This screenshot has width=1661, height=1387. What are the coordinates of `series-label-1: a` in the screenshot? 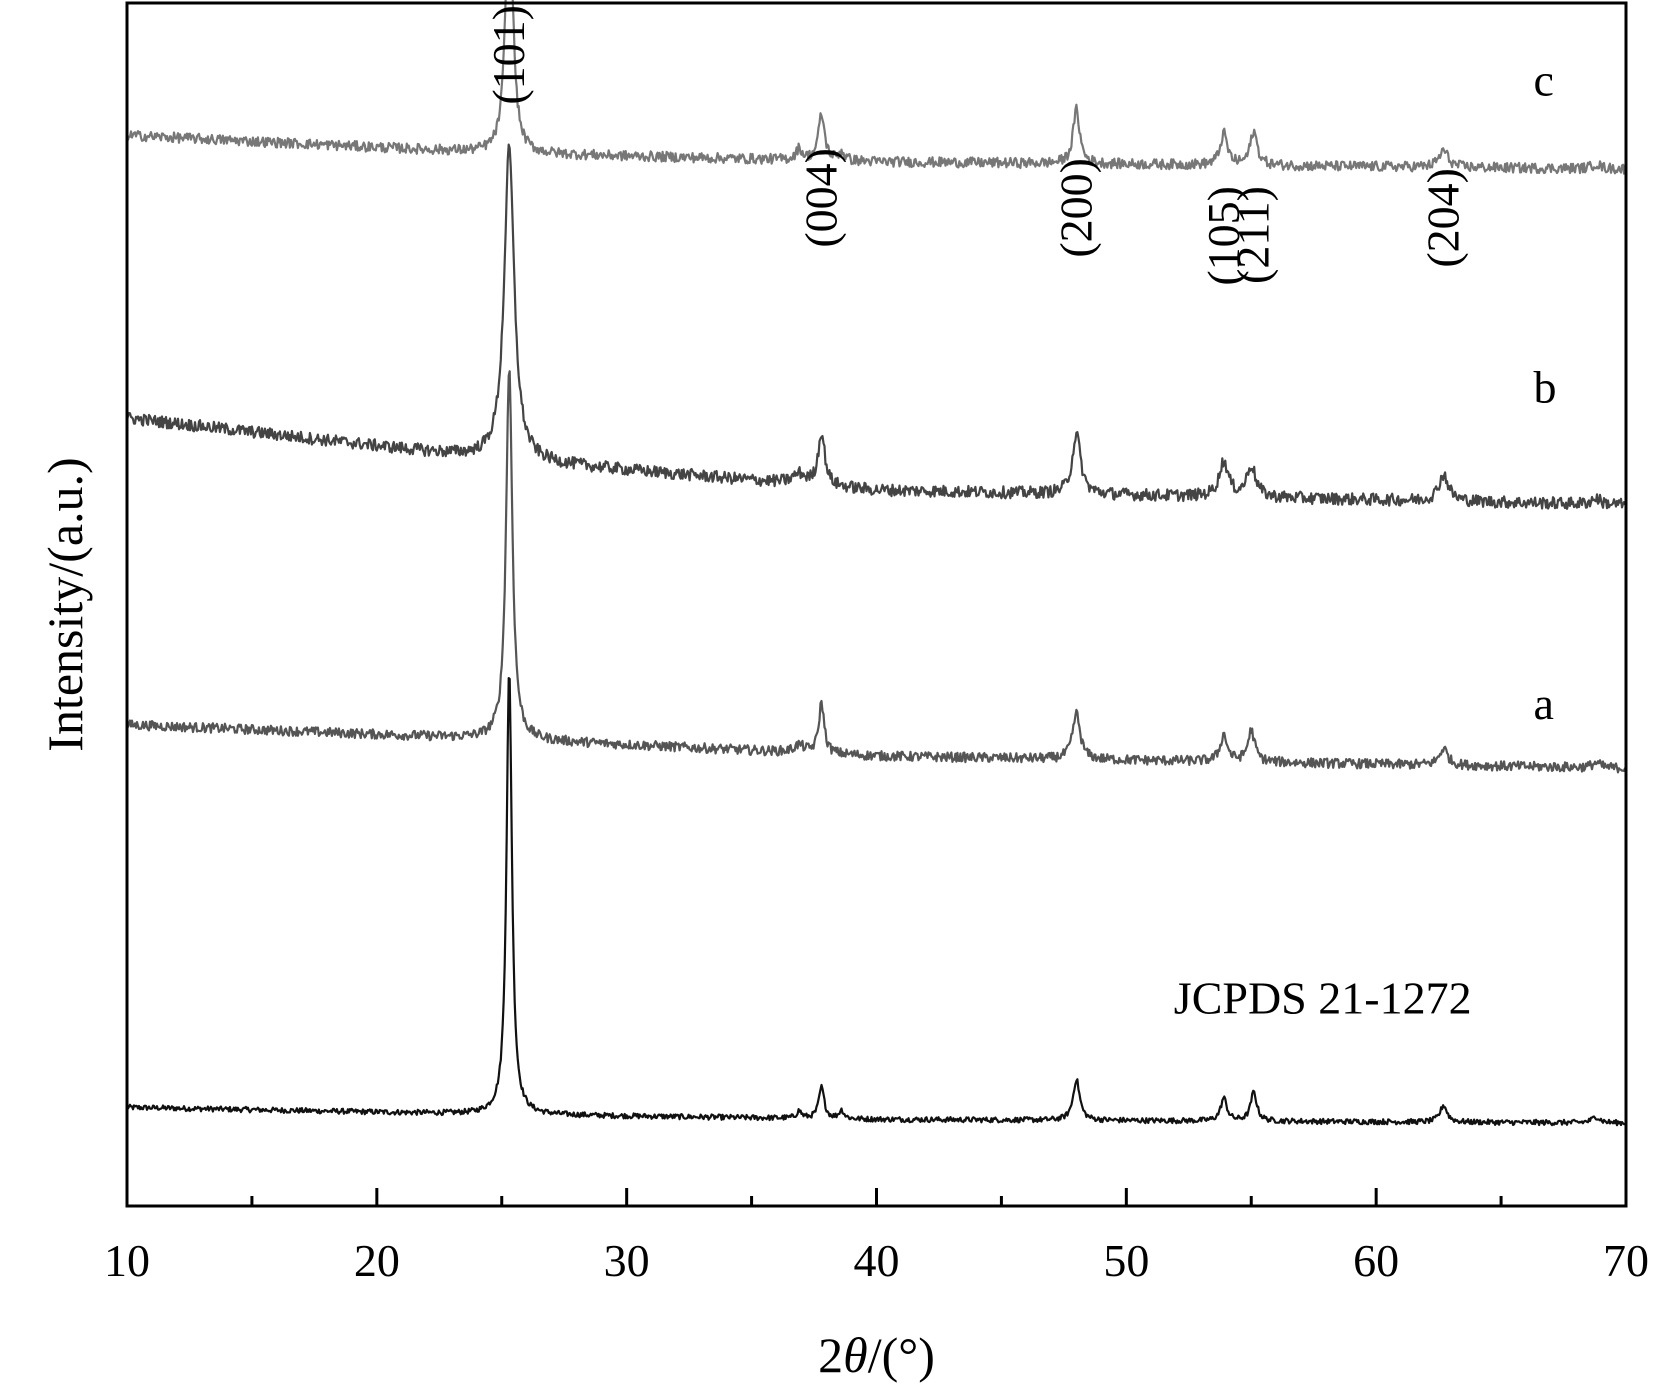 It's located at (1544, 703).